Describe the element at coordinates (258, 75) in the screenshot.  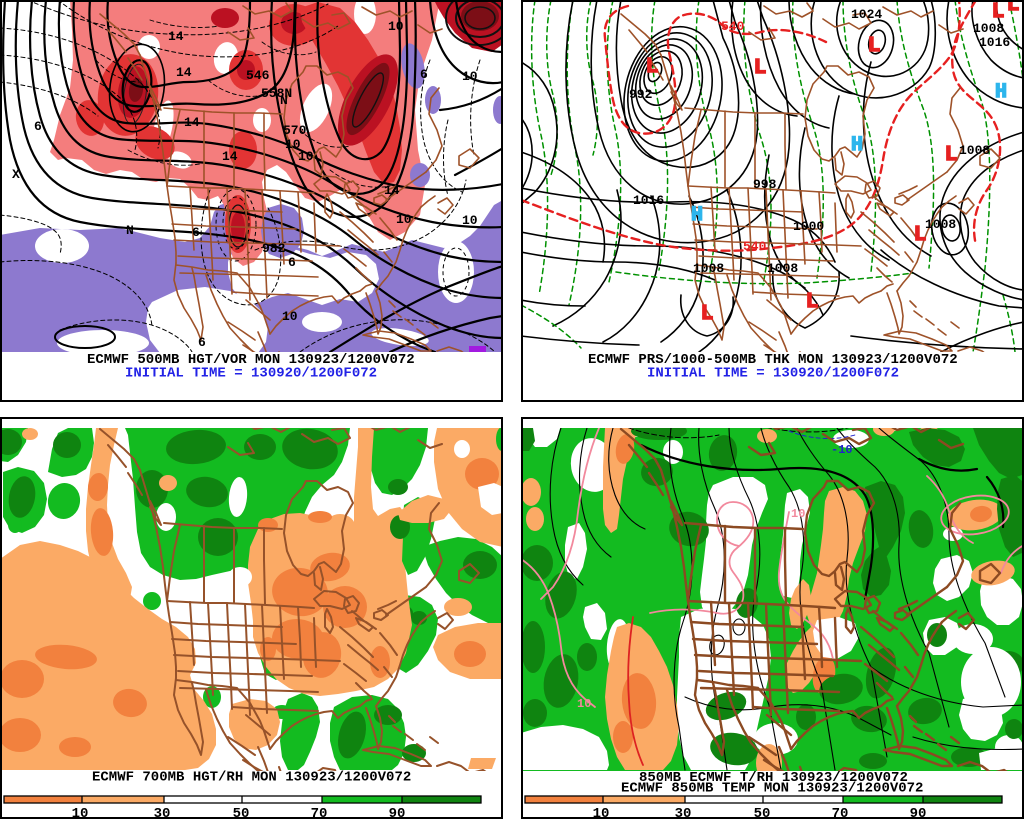
I see `svg-text: 546` at that location.